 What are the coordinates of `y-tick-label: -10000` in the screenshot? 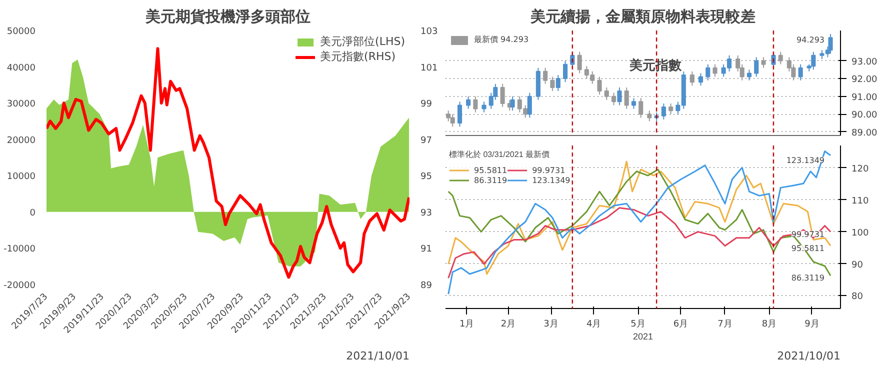 It's located at (20, 249).